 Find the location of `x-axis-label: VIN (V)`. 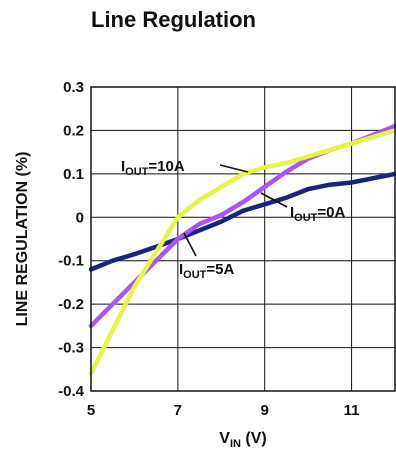

x-axis-label: VIN (V) is located at coordinates (242, 440).